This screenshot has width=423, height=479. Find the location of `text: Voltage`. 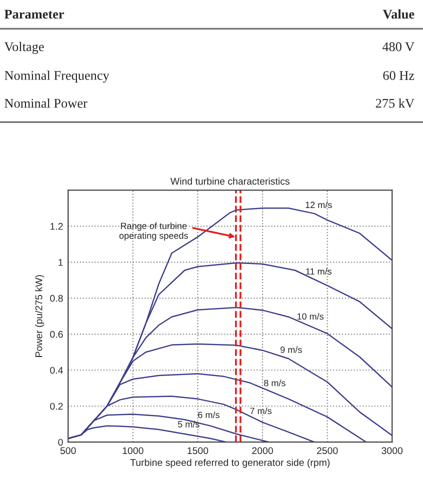

text: Voltage is located at coordinates (24, 48).